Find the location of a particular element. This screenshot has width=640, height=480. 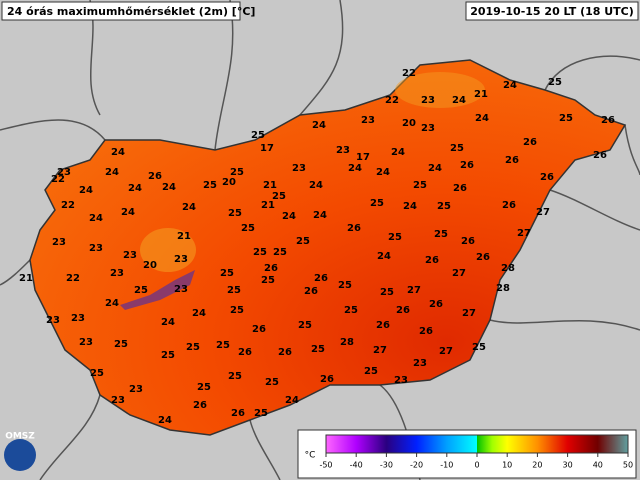

lake is located at coordinates (157, 290).